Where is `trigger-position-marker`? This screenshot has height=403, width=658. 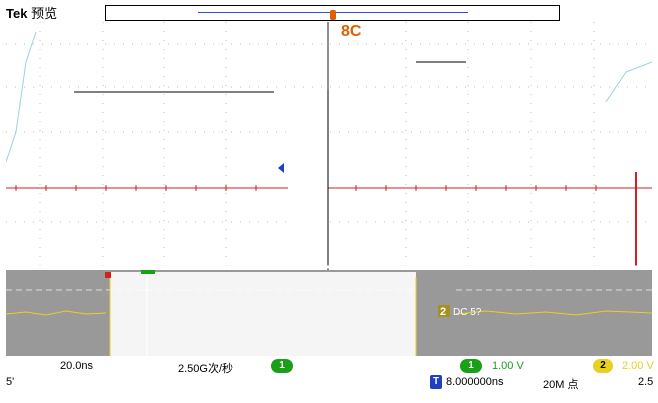
trigger-position-marker is located at coordinates (333, 15).